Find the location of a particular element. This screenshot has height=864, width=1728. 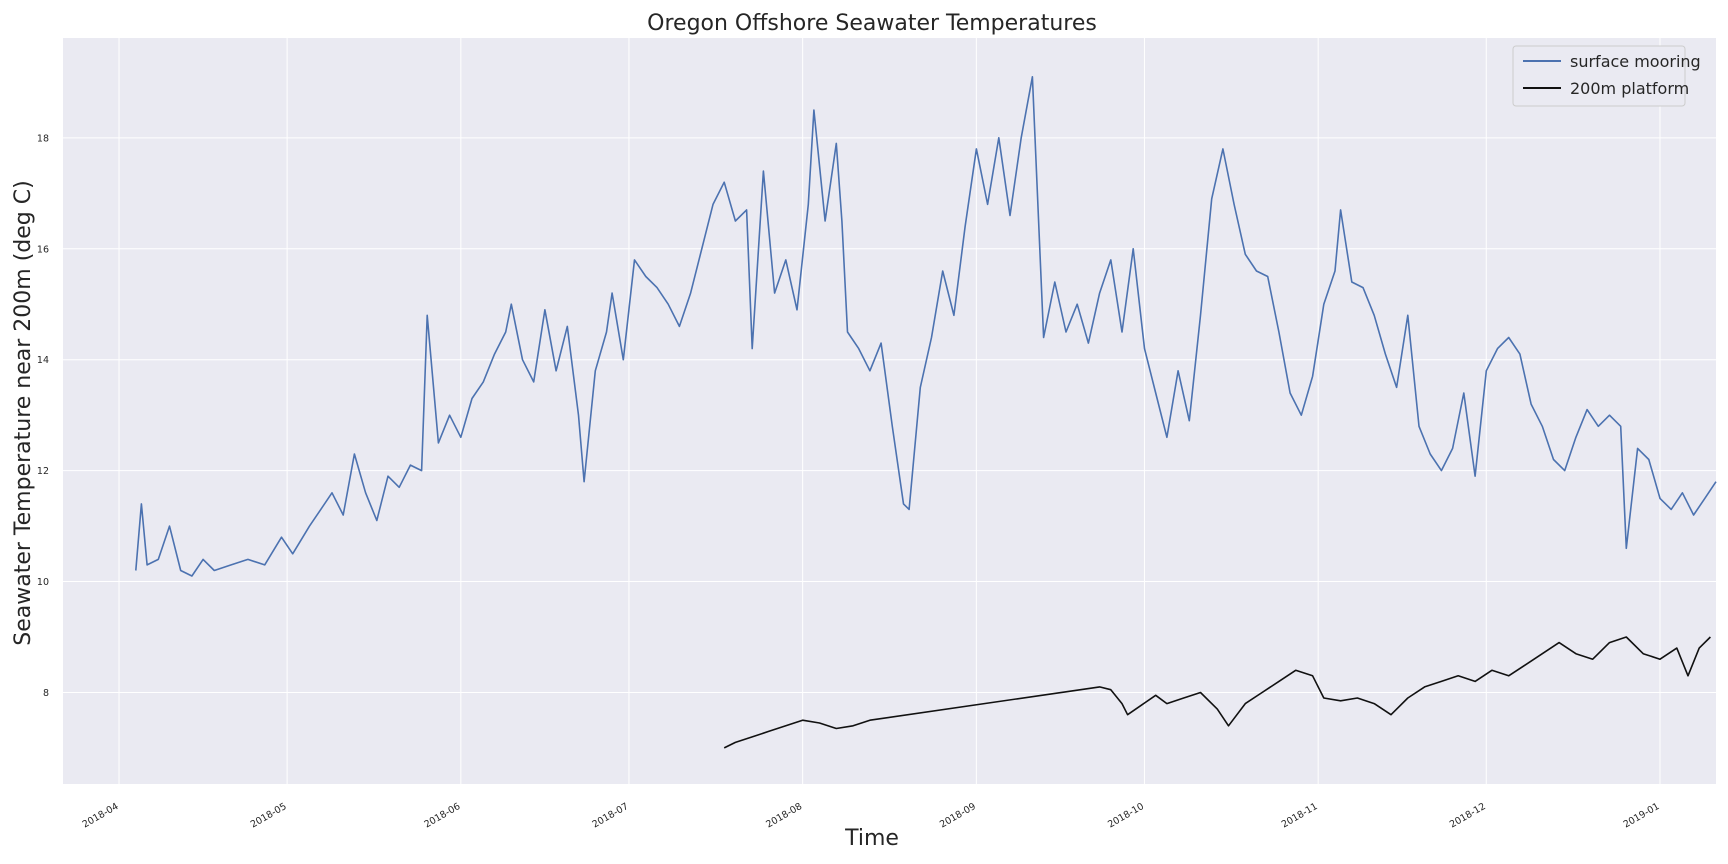

y-tick-label: 10 is located at coordinates (43, 582).